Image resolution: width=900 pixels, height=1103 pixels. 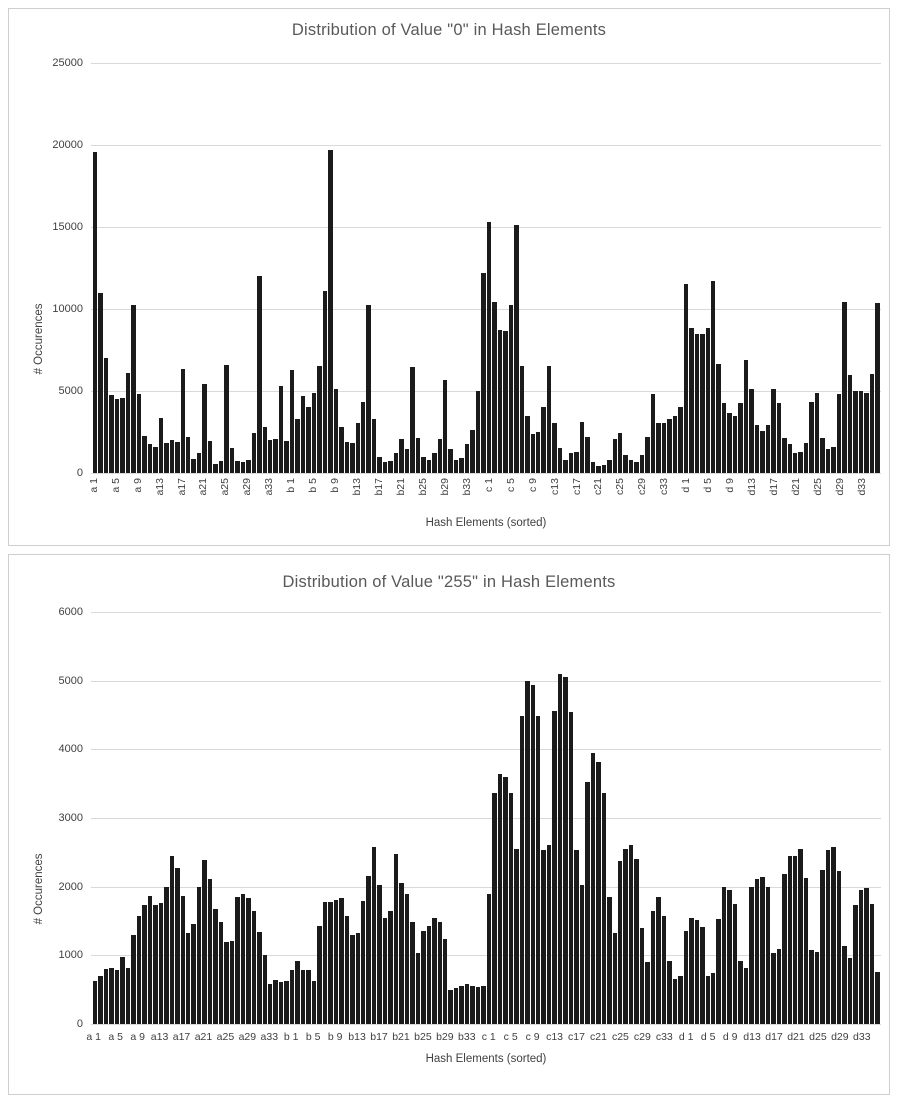 What do you see at coordinates (818, 1037) in the screenshot?
I see `x-tick-label: d25` at bounding box center [818, 1037].